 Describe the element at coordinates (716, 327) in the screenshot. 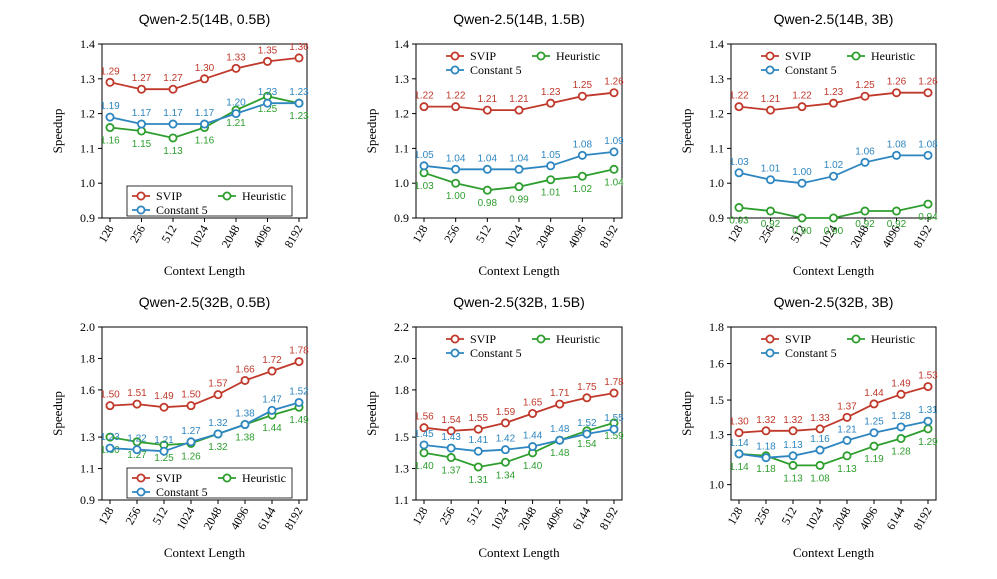

I see `y-tick-label: 1.8` at that location.